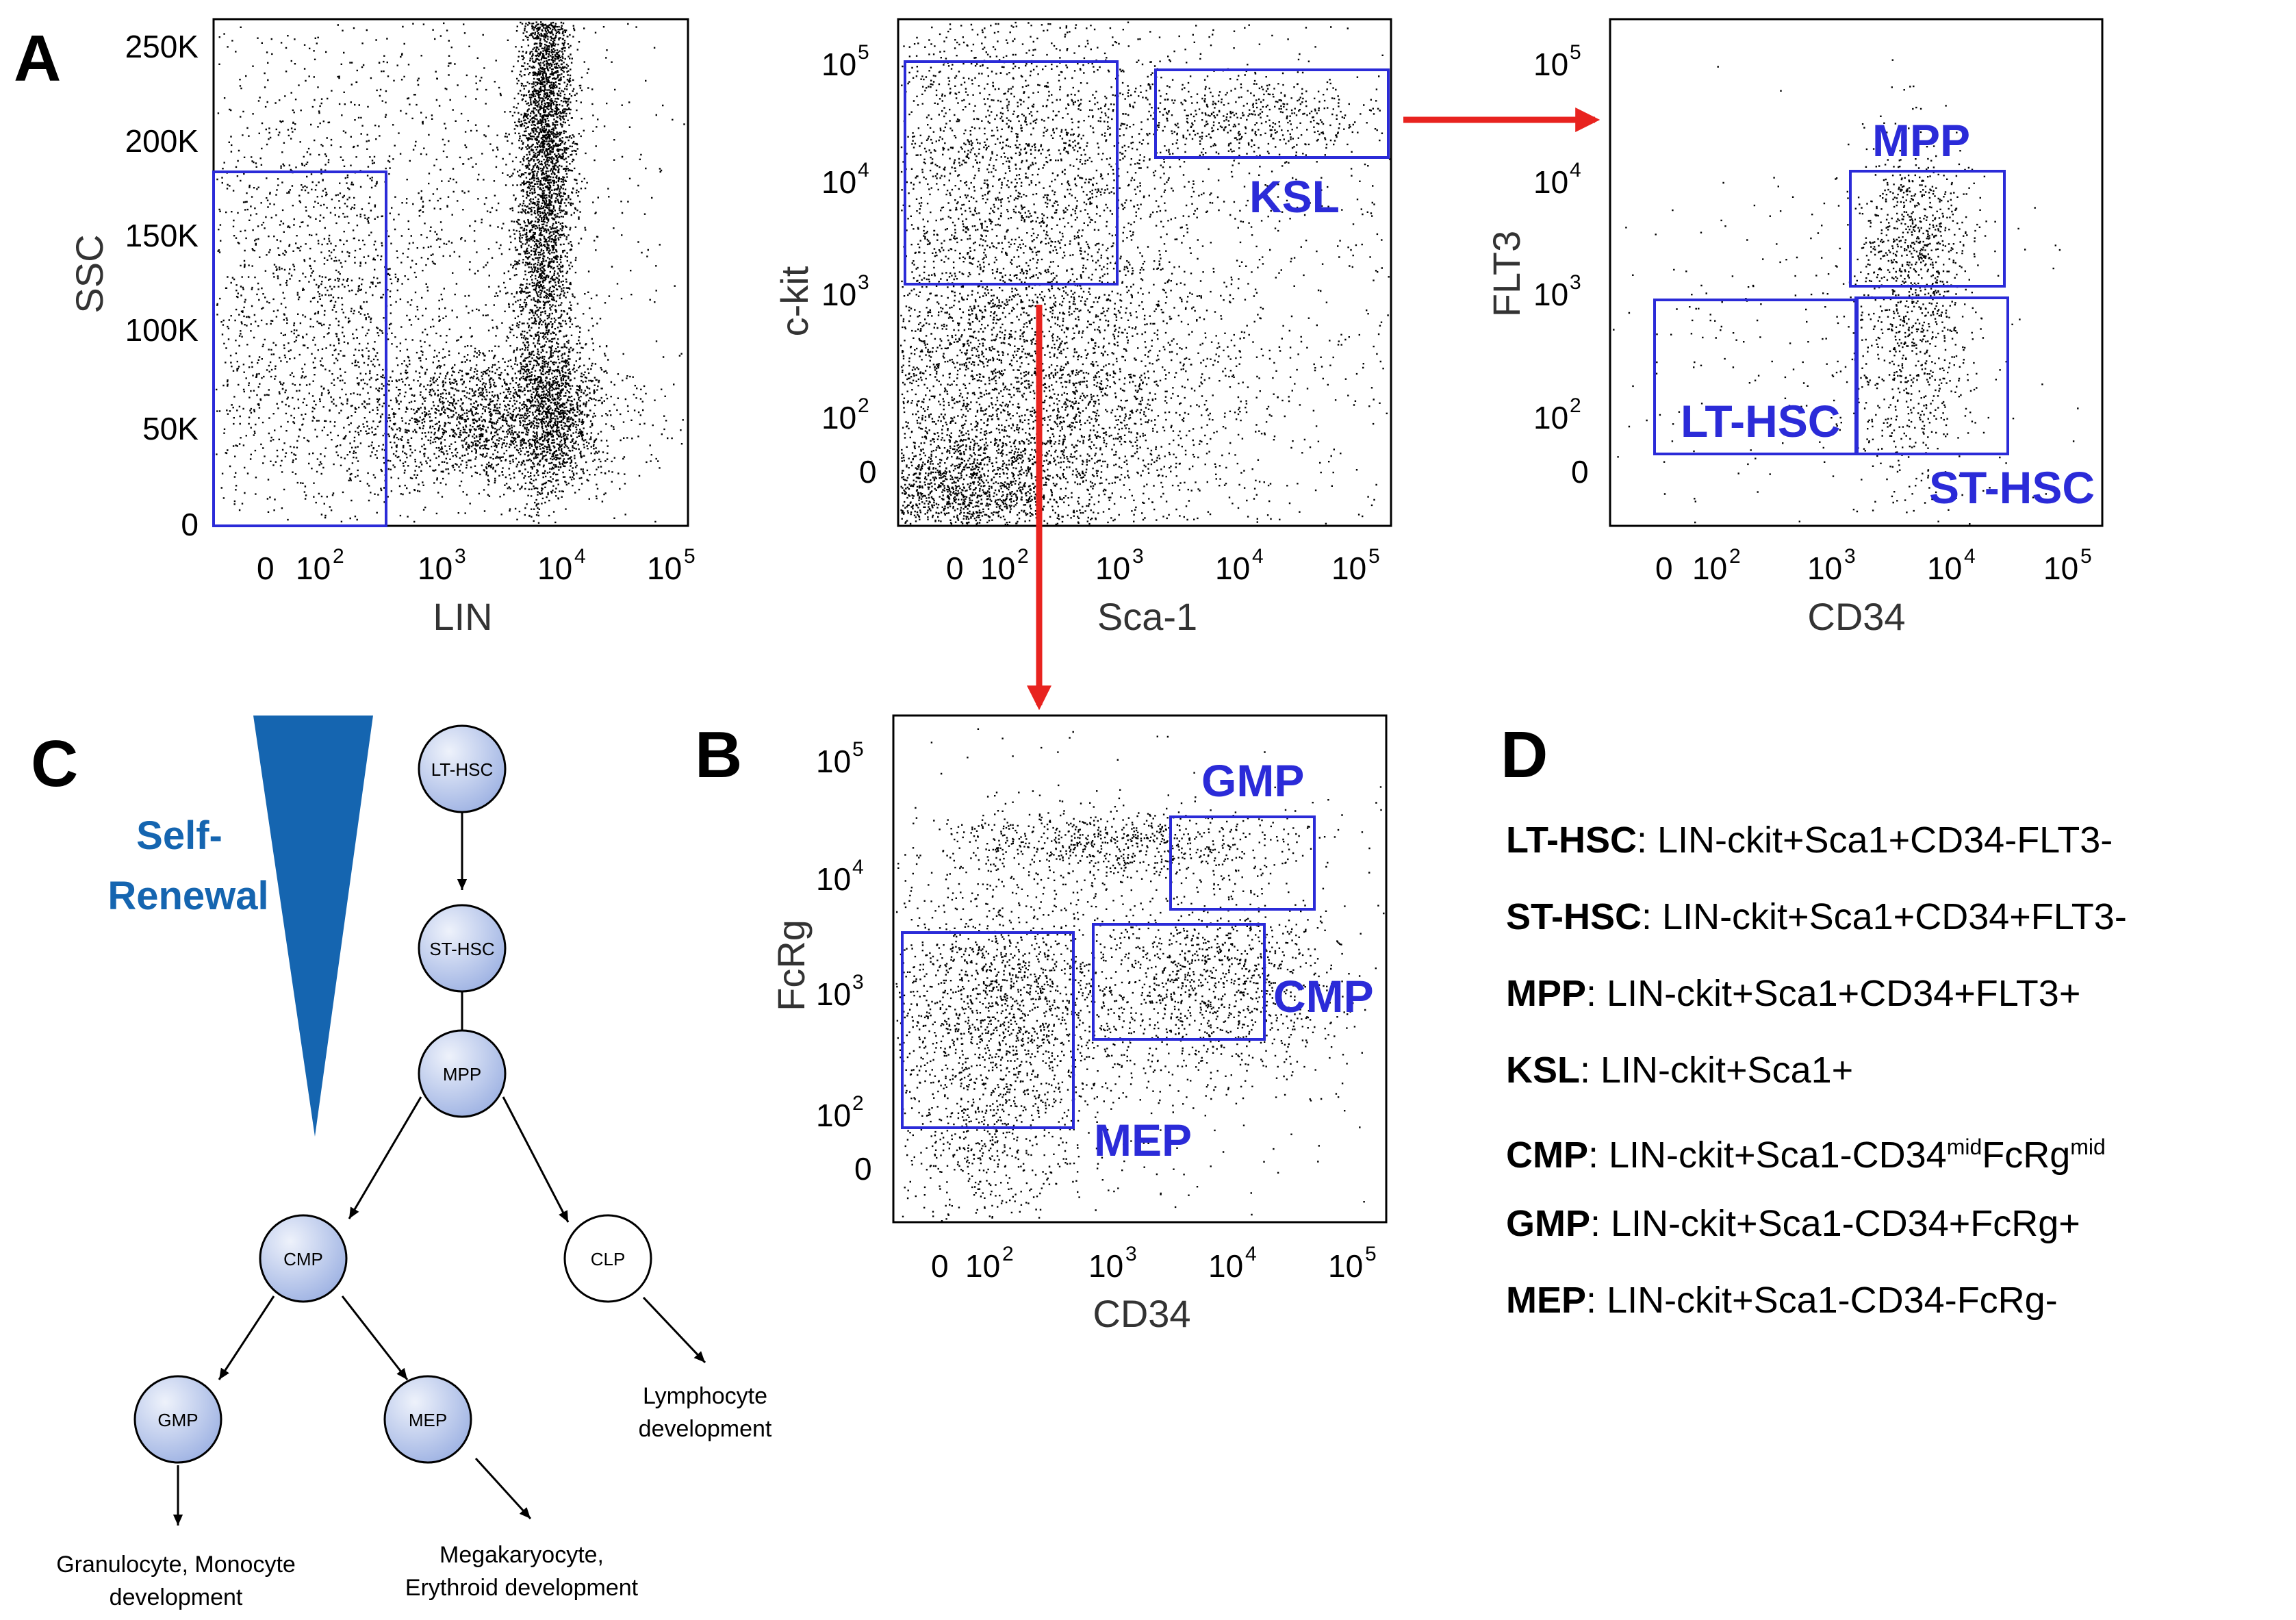 The image size is (2296, 1620). I want to click on definition-item: KSL: LIN-ckit+Sca1+, so click(1896, 1086).